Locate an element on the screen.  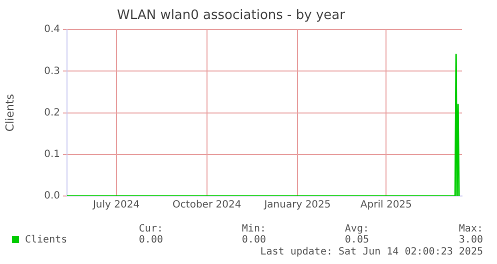
text: Max: is located at coordinates (470, 229).